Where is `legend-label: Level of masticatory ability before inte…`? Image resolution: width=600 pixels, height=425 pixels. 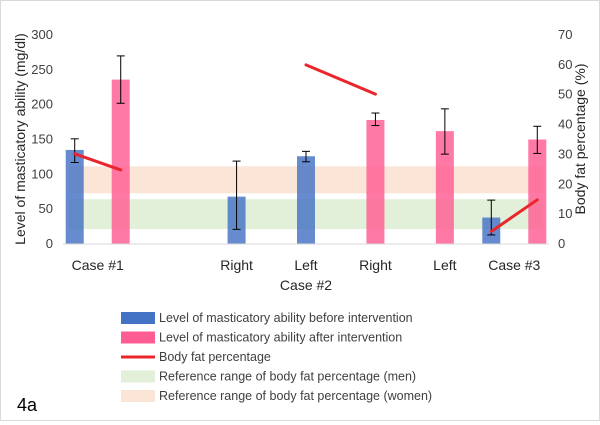 legend-label: Level of masticatory ability before inte… is located at coordinates (286, 318).